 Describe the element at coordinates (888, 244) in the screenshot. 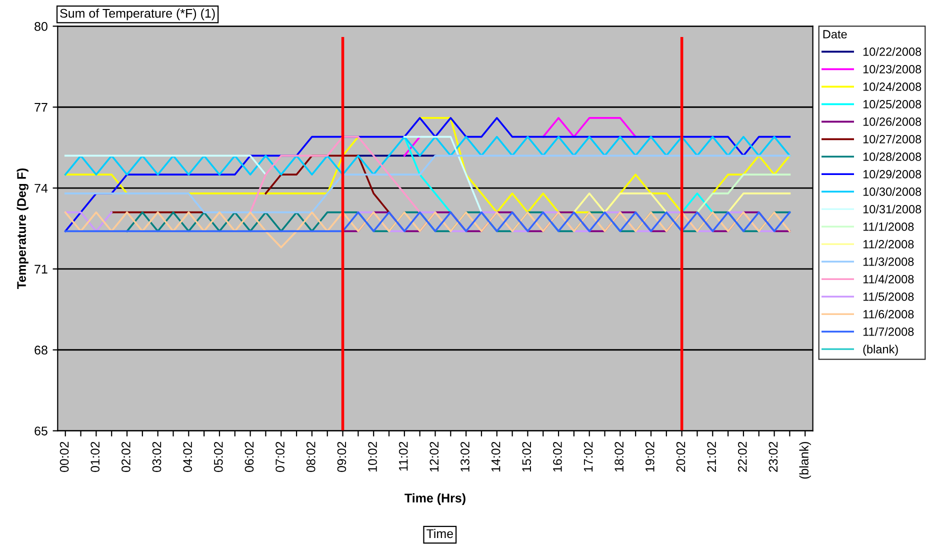

I see `legend-label: 11/2/2008` at that location.